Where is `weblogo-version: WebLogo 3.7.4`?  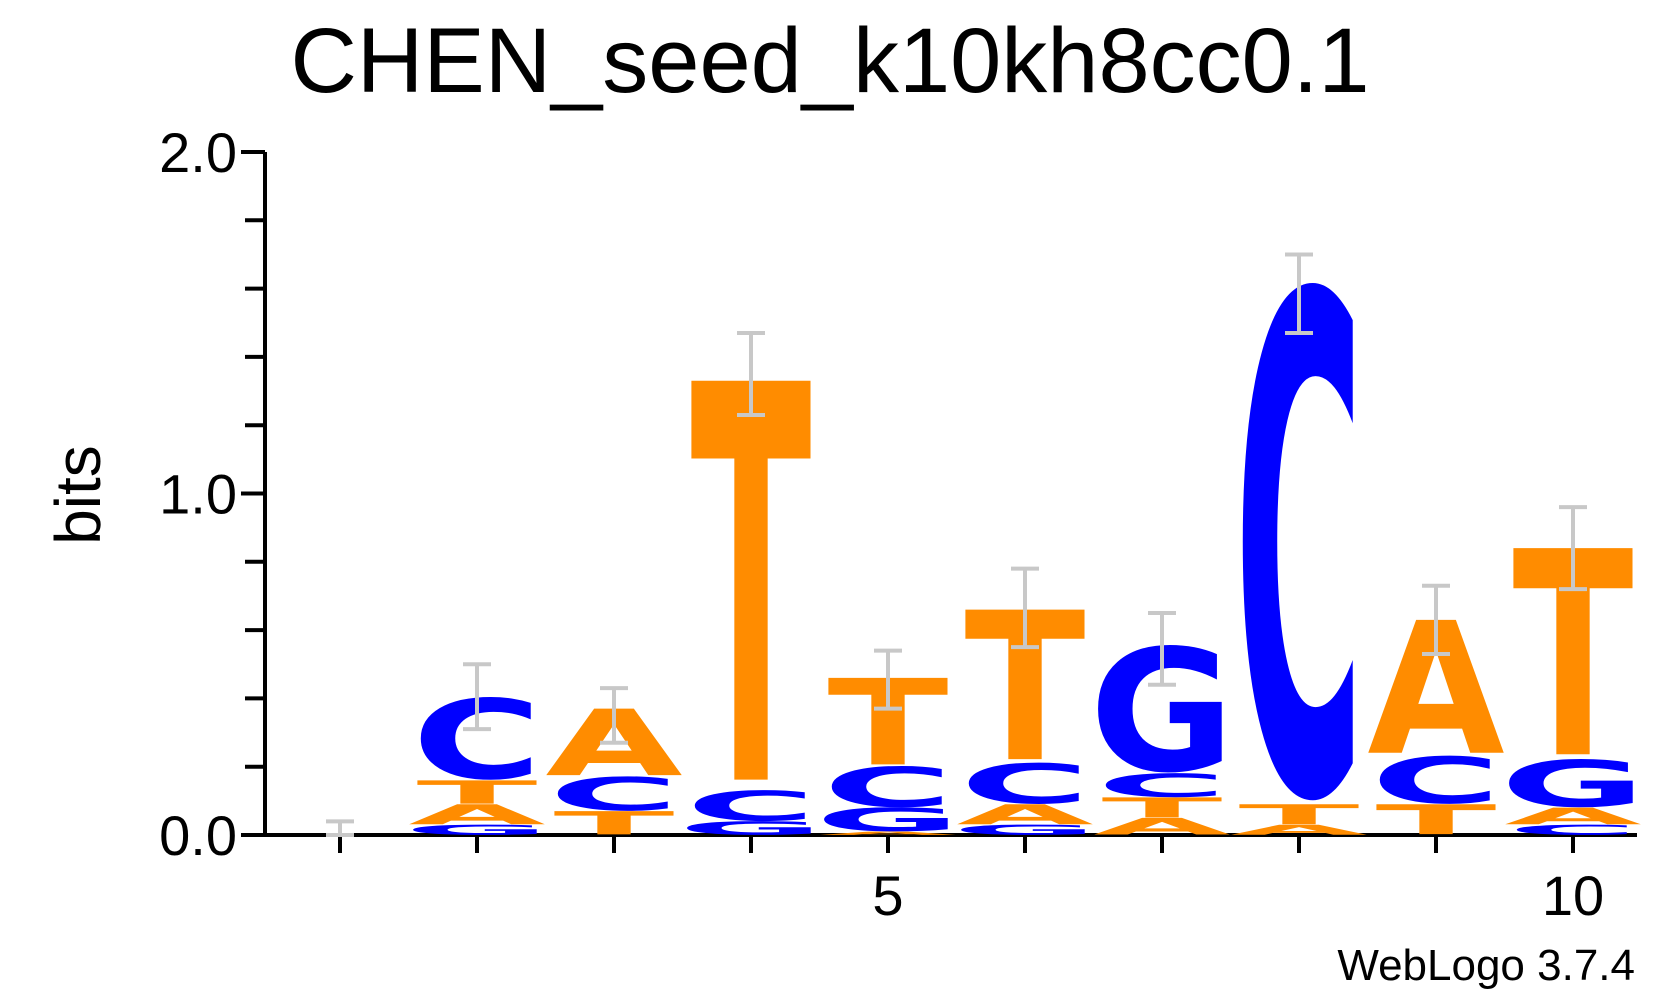
weblogo-version: WebLogo 3.7.4 is located at coordinates (1486, 965).